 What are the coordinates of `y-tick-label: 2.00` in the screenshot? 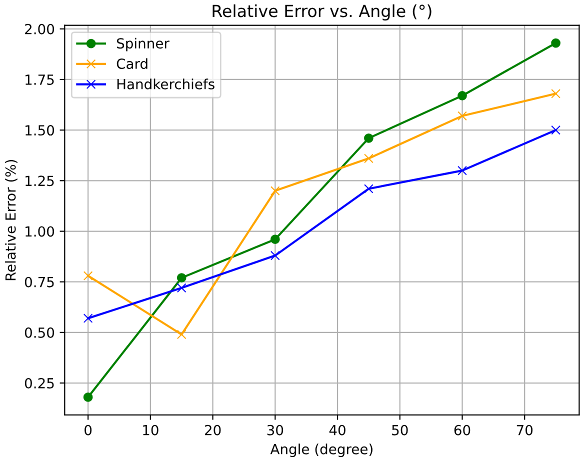 It's located at (39, 29).